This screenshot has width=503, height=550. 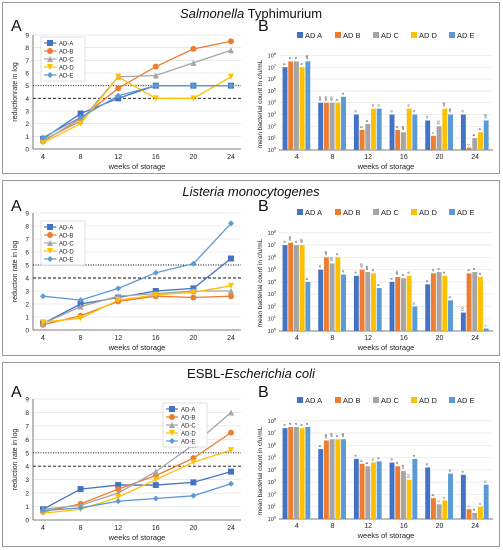 I want to click on y-tick-exponent: 3, so click(x=275, y=292).